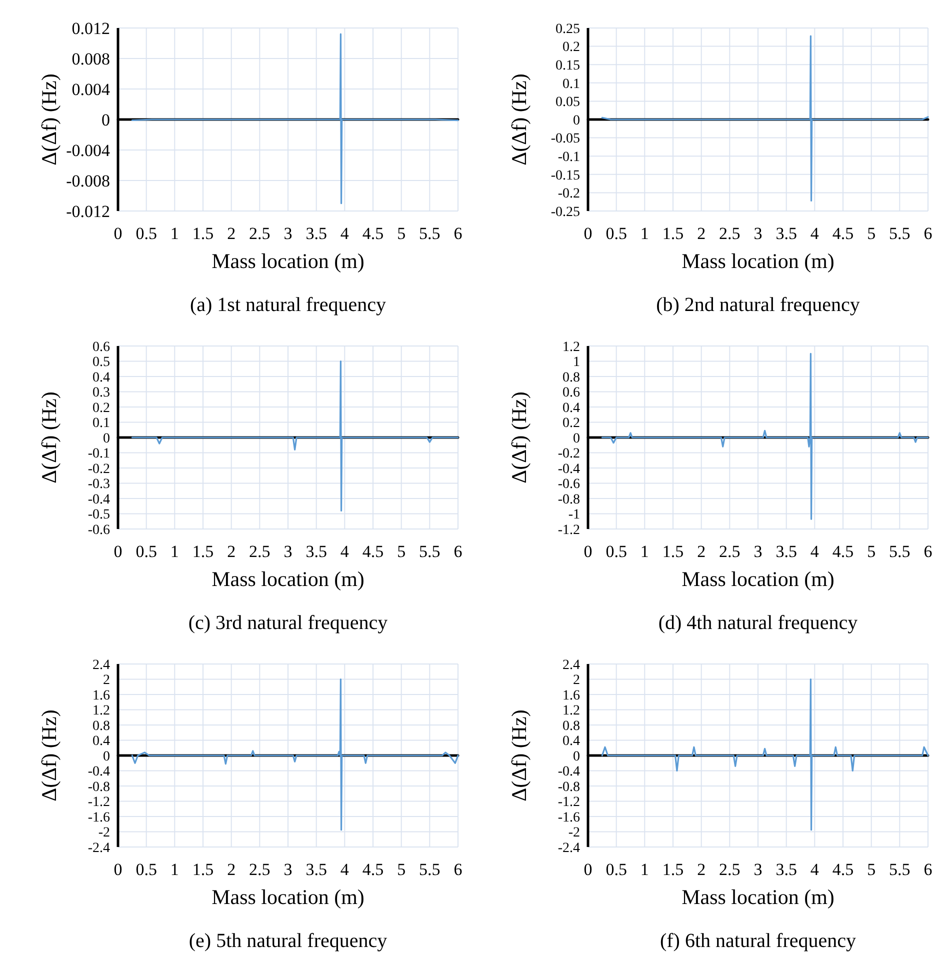  What do you see at coordinates (571, 84) in the screenshot?
I see `y-tick-label: 0.1` at bounding box center [571, 84].